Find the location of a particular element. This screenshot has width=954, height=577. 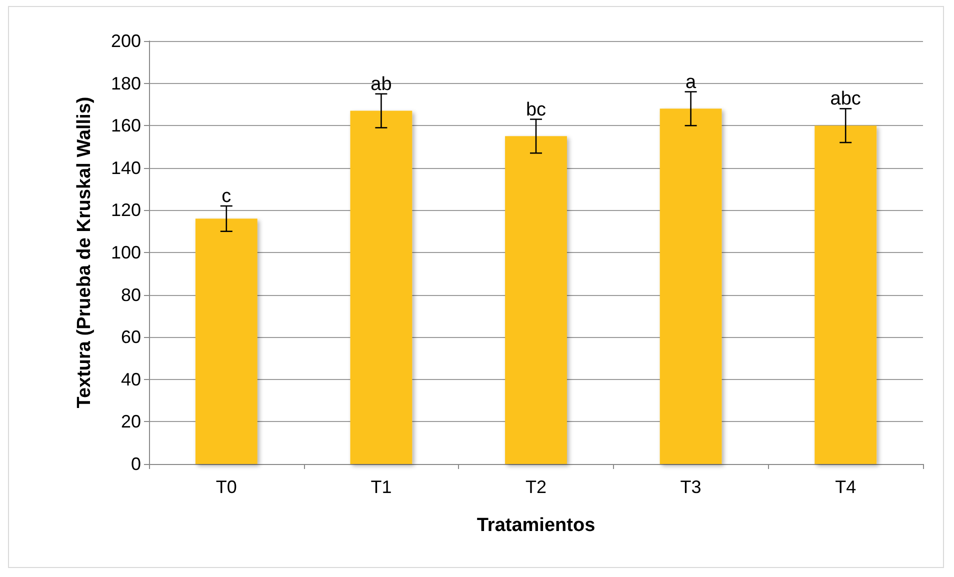

y-tick-label: 80 is located at coordinates (130, 294).